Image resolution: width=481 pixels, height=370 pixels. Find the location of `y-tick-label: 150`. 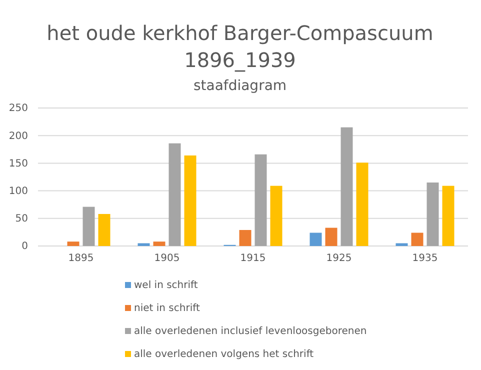

y-tick-label: 150 is located at coordinates (18, 164).